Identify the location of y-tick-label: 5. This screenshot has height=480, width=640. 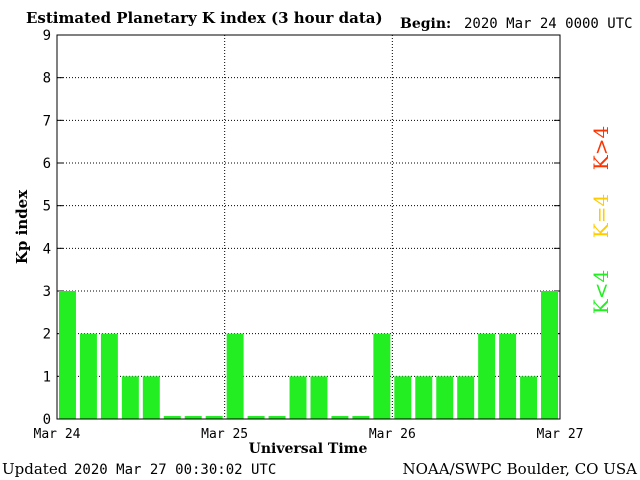
(47, 207).